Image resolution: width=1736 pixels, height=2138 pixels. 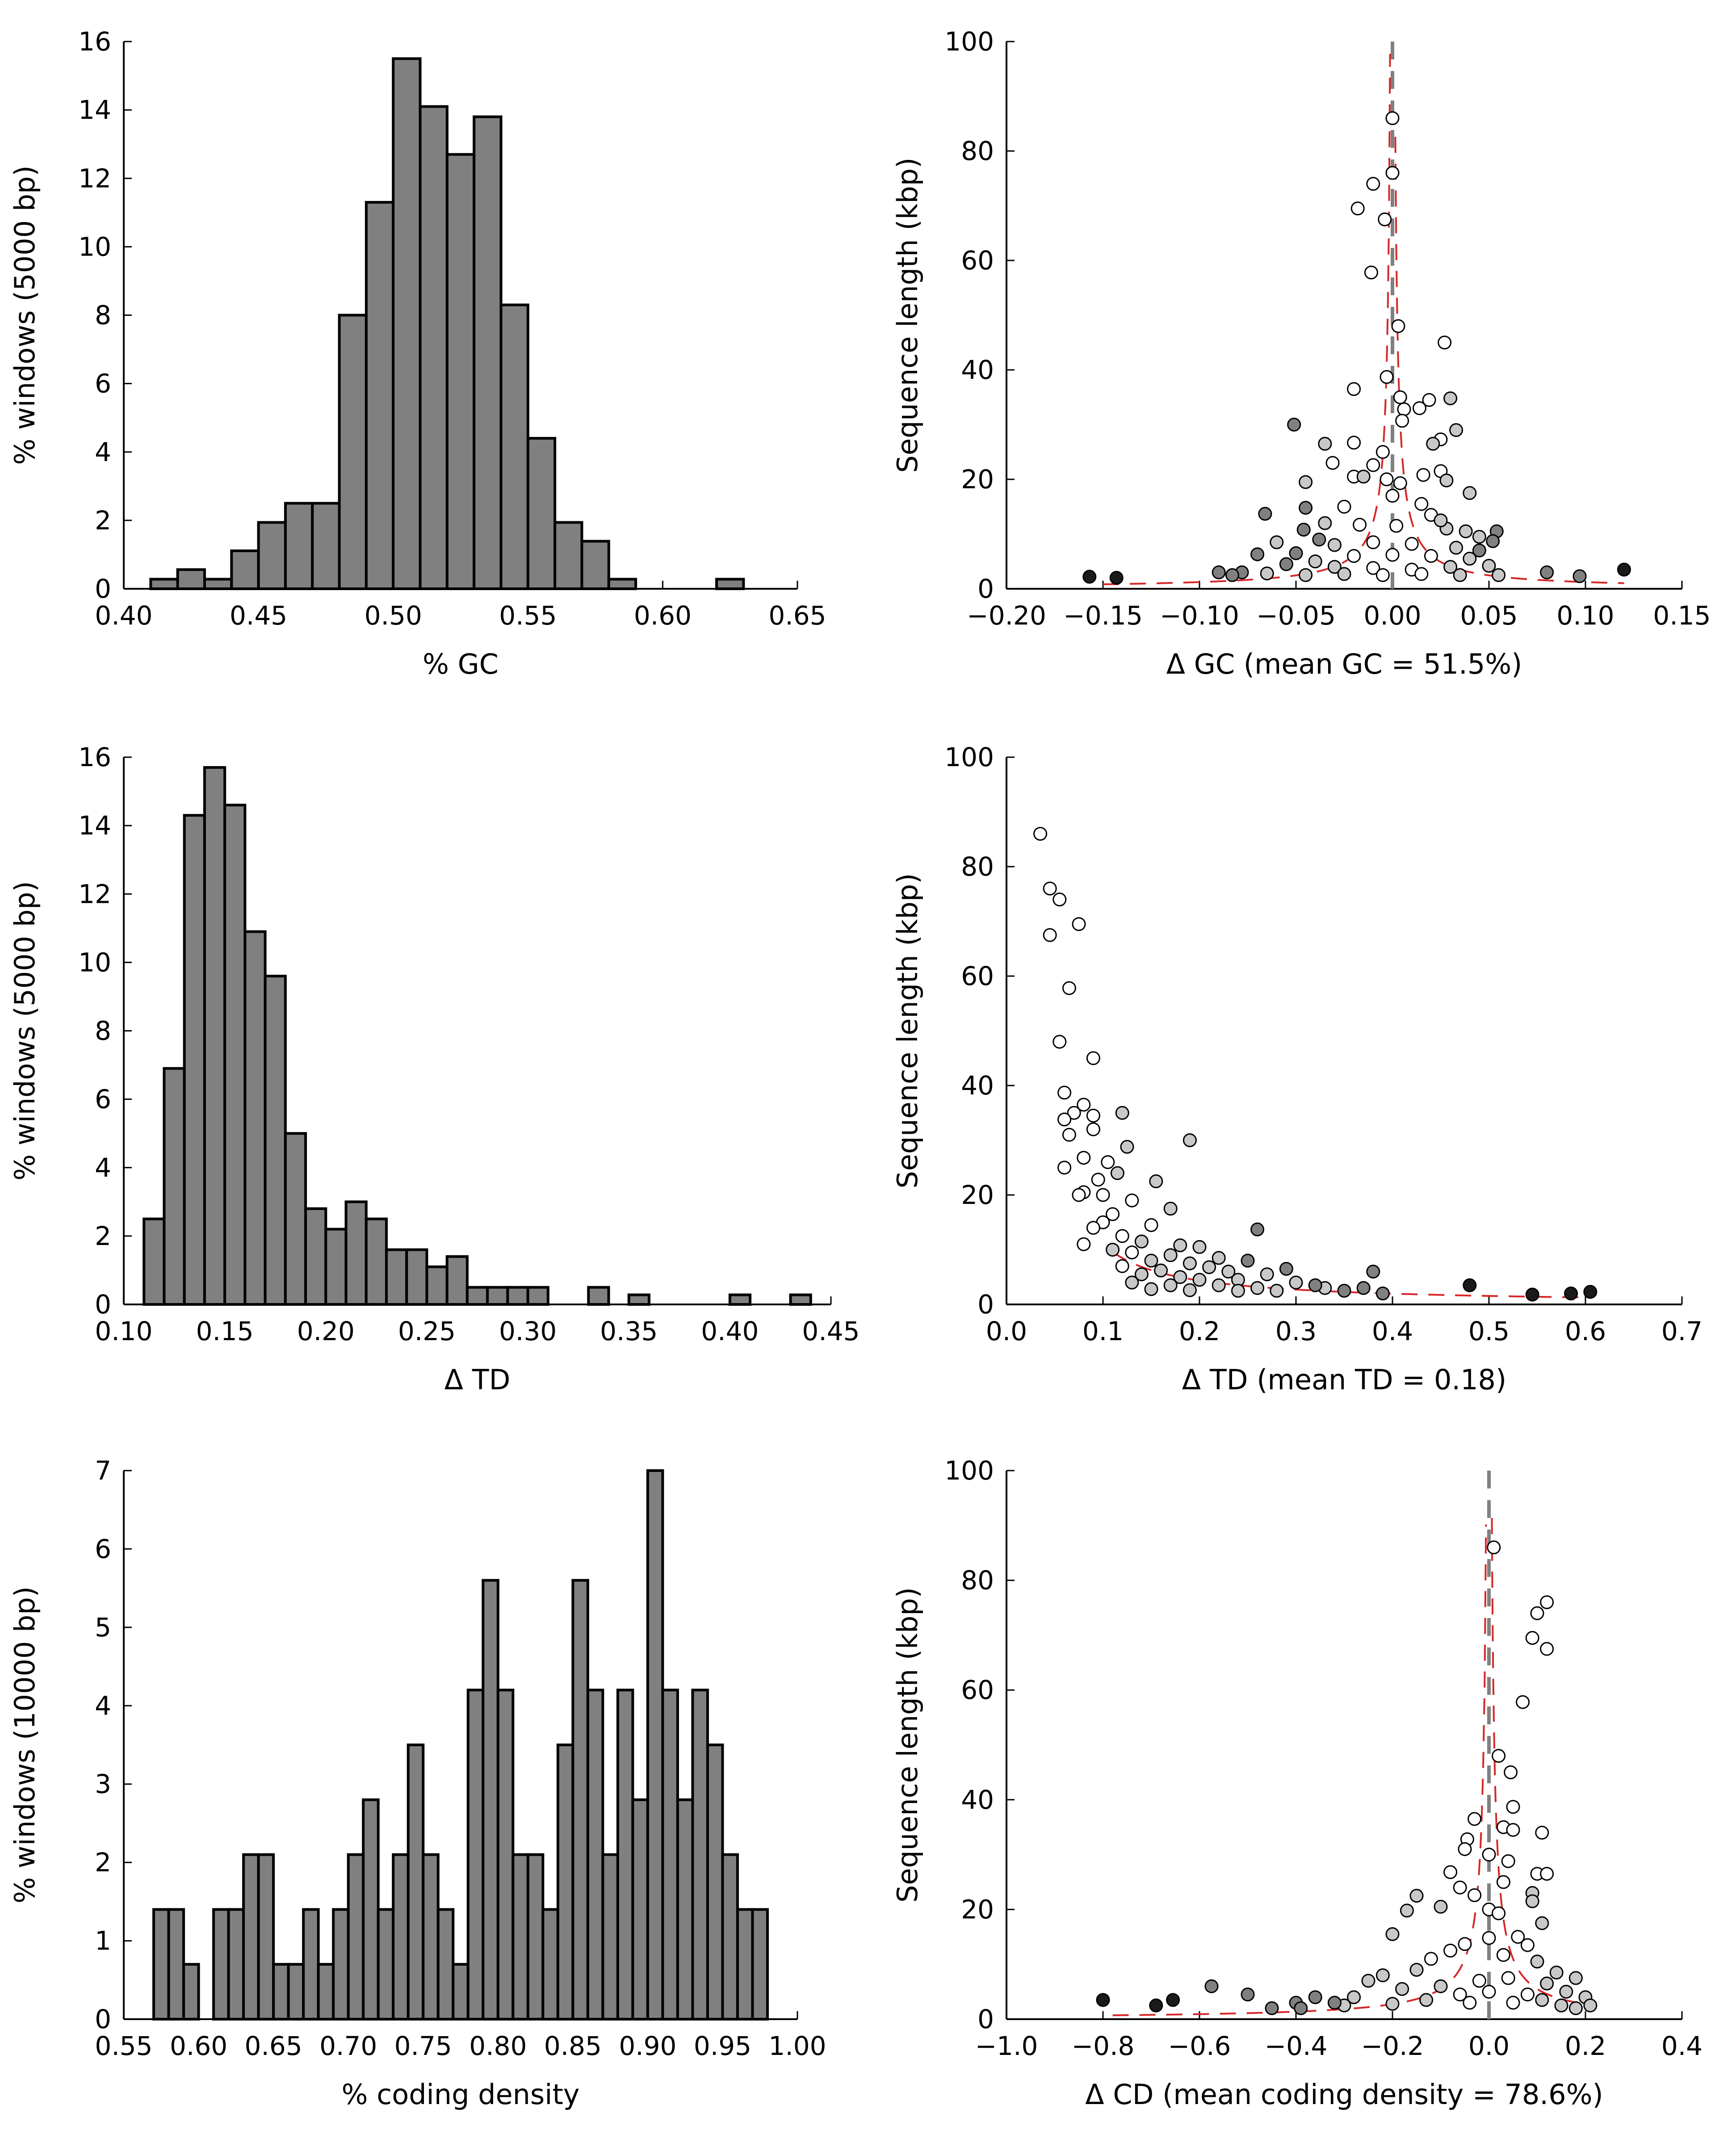 What do you see at coordinates (663, 615) in the screenshot?
I see `x-tick-label: 0.60` at bounding box center [663, 615].